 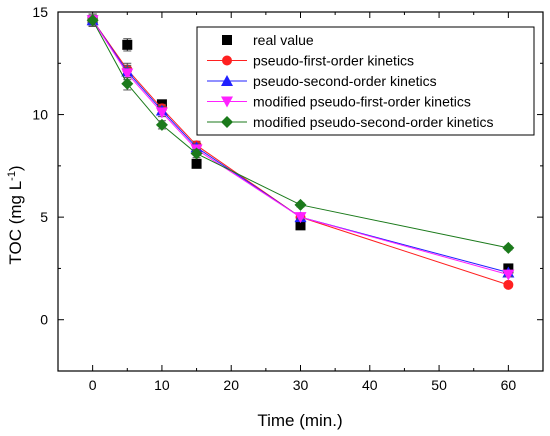 I want to click on x-tick-label: 10, so click(x=162, y=385).